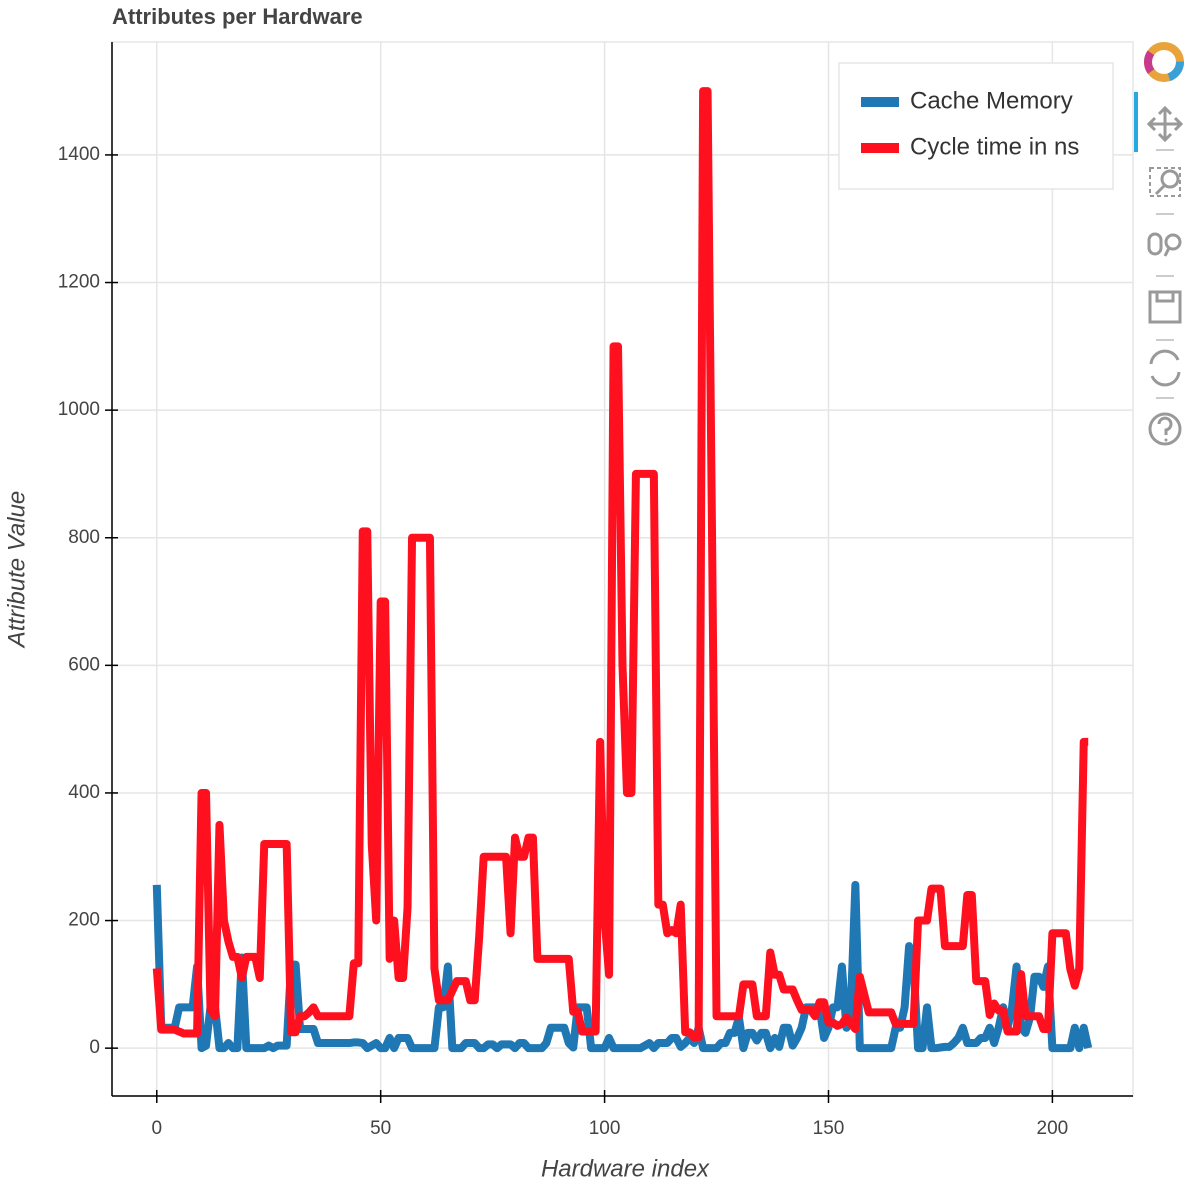 This screenshot has width=1192, height=1188. What do you see at coordinates (16, 570) in the screenshot?
I see `y-axis-label: Attribute Value` at bounding box center [16, 570].